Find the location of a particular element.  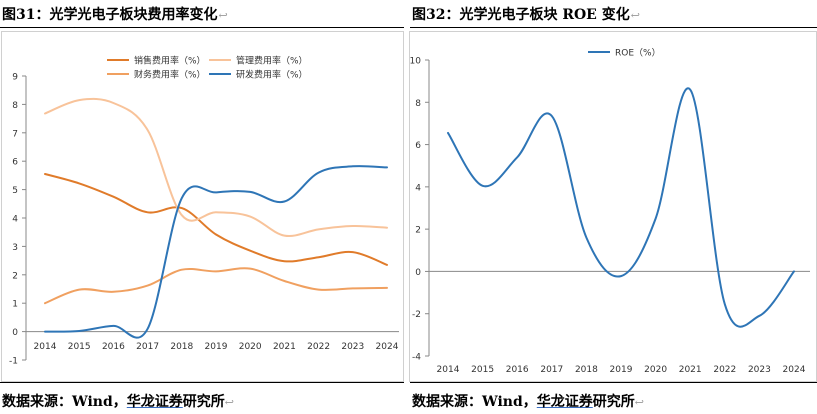

right-x-tick-label: 2015 is located at coordinates (482, 370).